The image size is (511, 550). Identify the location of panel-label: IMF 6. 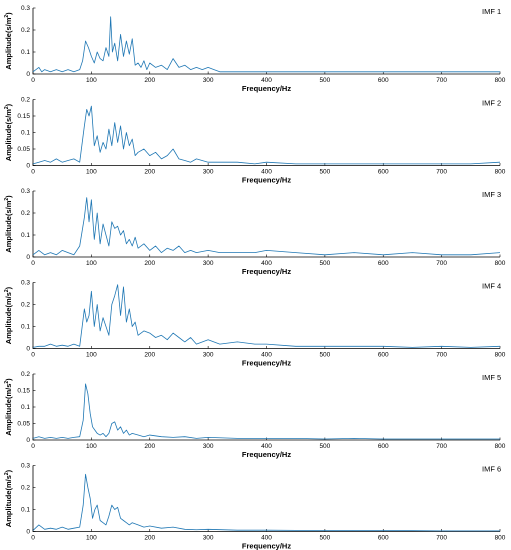
(491, 469).